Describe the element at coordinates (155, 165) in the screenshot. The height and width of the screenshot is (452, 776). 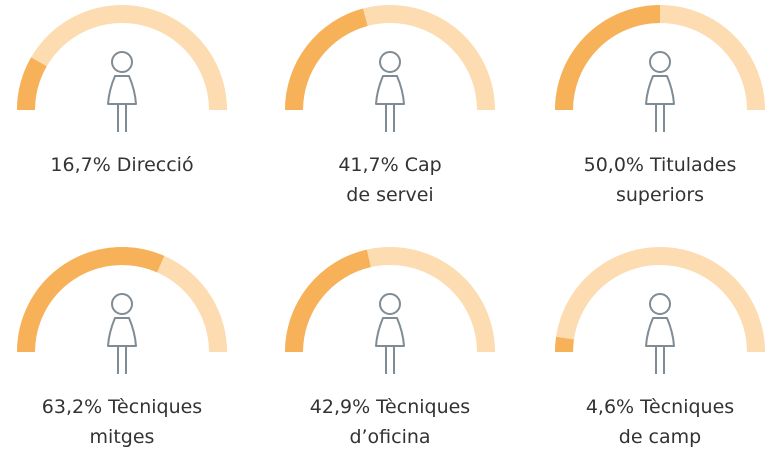
I see `category-label: Direcció` at that location.